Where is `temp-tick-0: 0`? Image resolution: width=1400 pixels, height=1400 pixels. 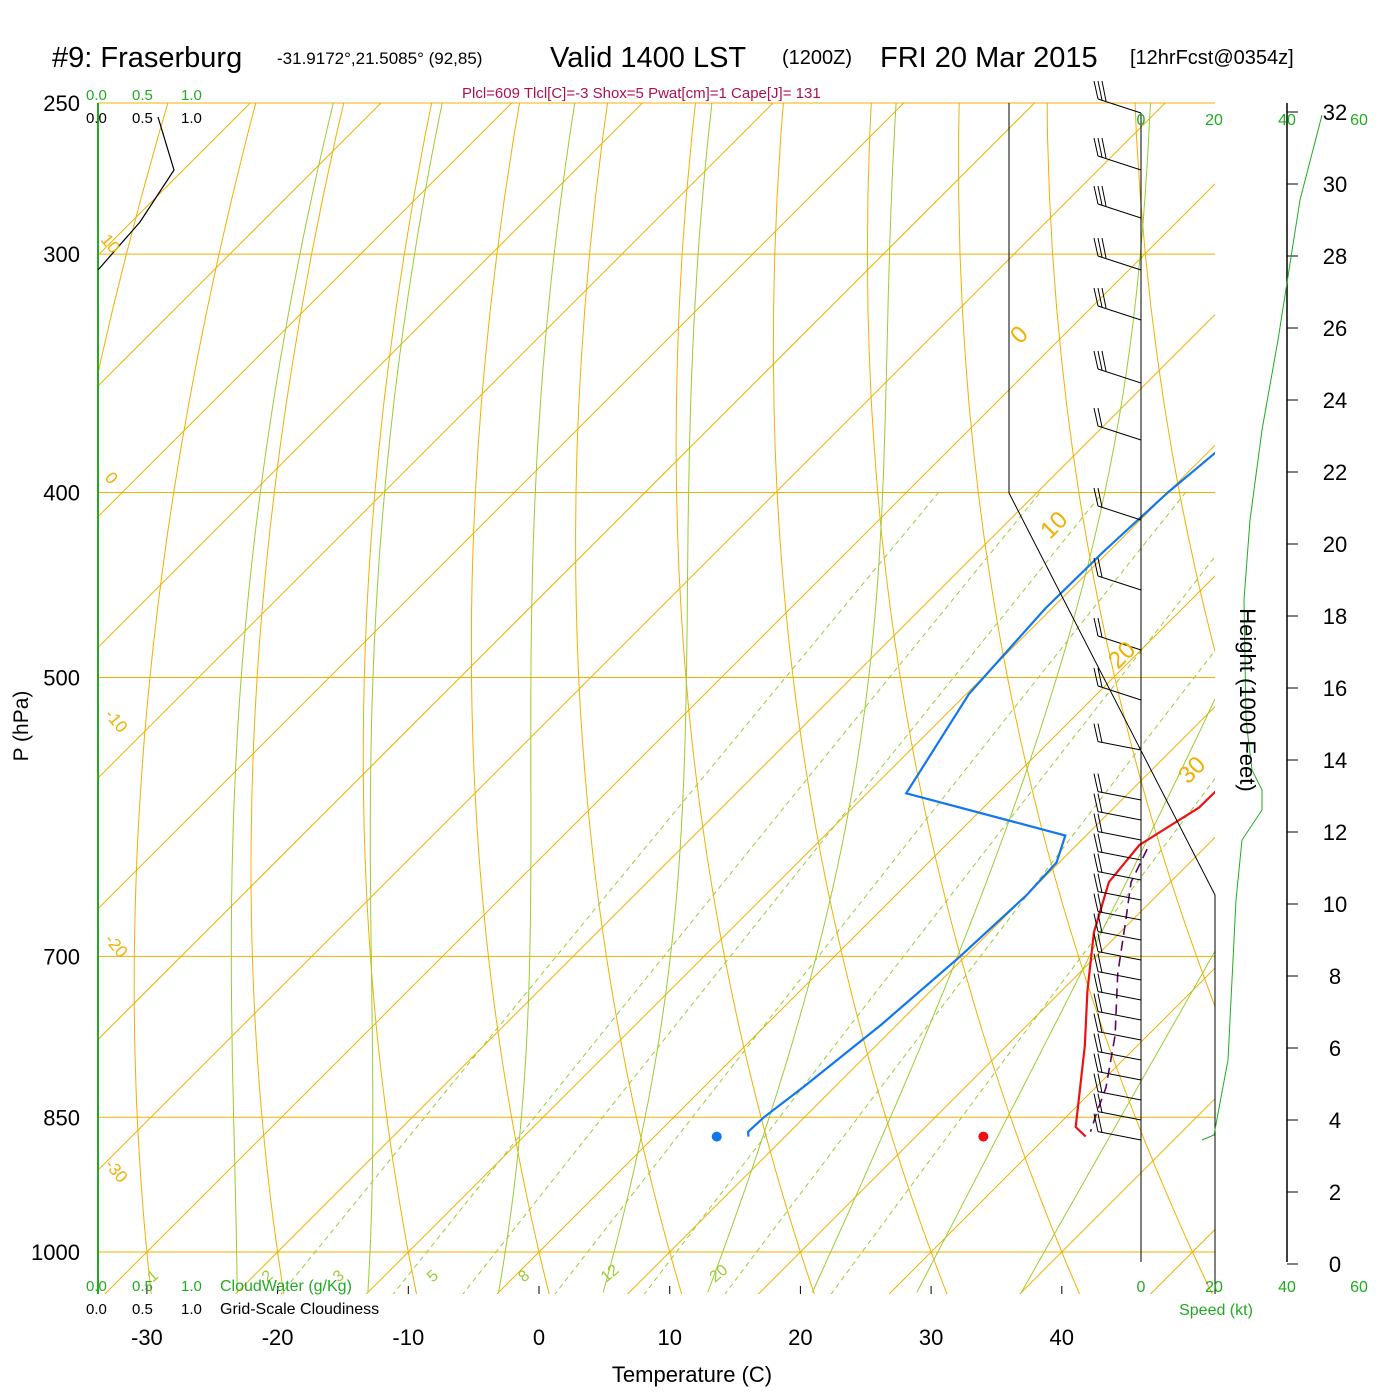
temp-tick-0: 0 is located at coordinates (539, 1337).